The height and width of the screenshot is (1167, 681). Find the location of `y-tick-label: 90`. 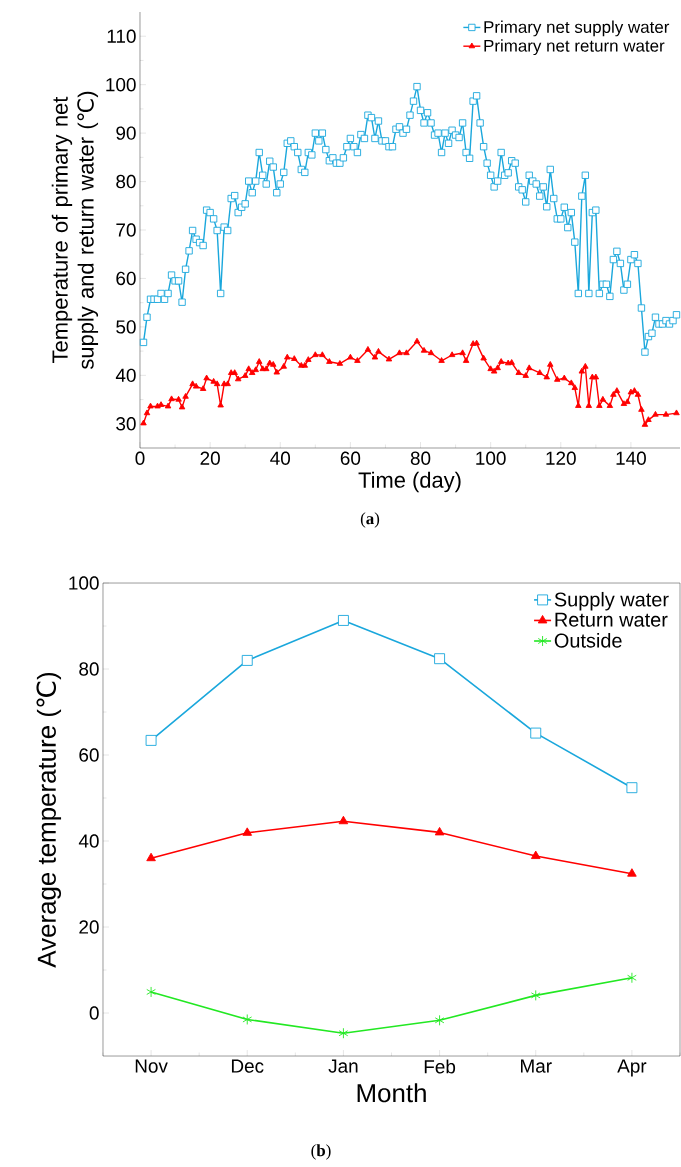

y-tick-label: 90 is located at coordinates (126, 133).